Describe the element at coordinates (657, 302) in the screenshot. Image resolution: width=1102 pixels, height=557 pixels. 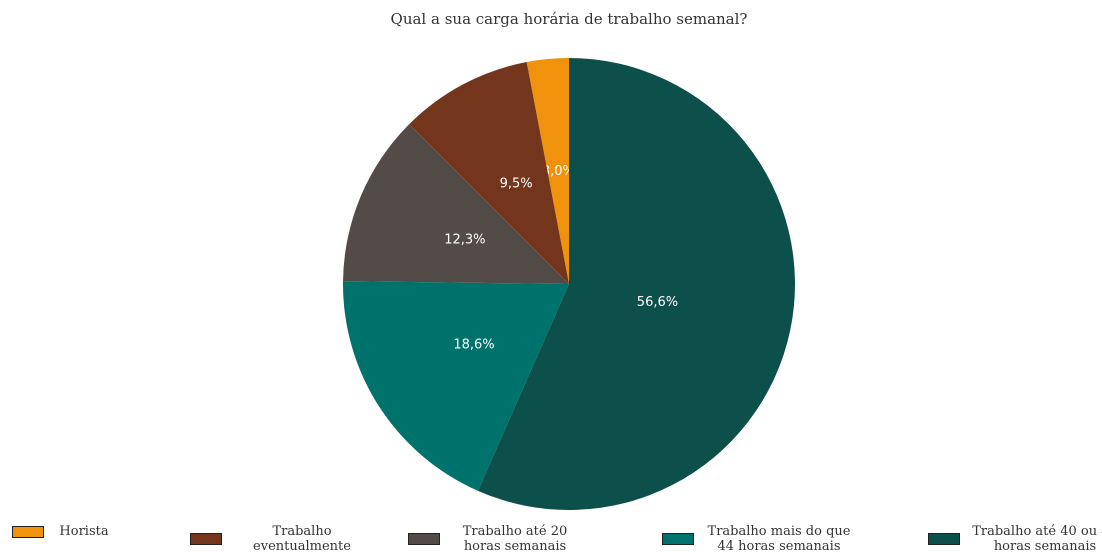
I see `value-label: 56,6%` at that location.